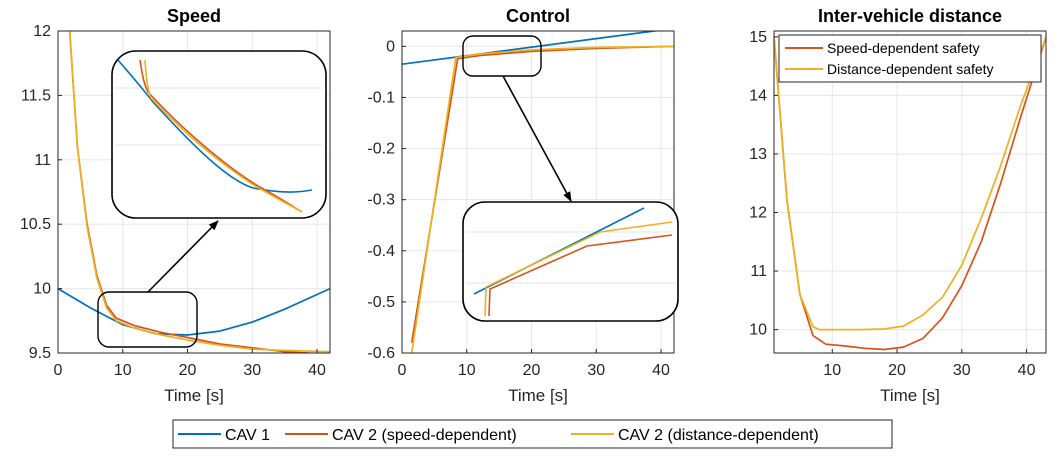 This screenshot has height=461, width=1064. I want to click on speed-ytick-label: 10, so click(42, 289).